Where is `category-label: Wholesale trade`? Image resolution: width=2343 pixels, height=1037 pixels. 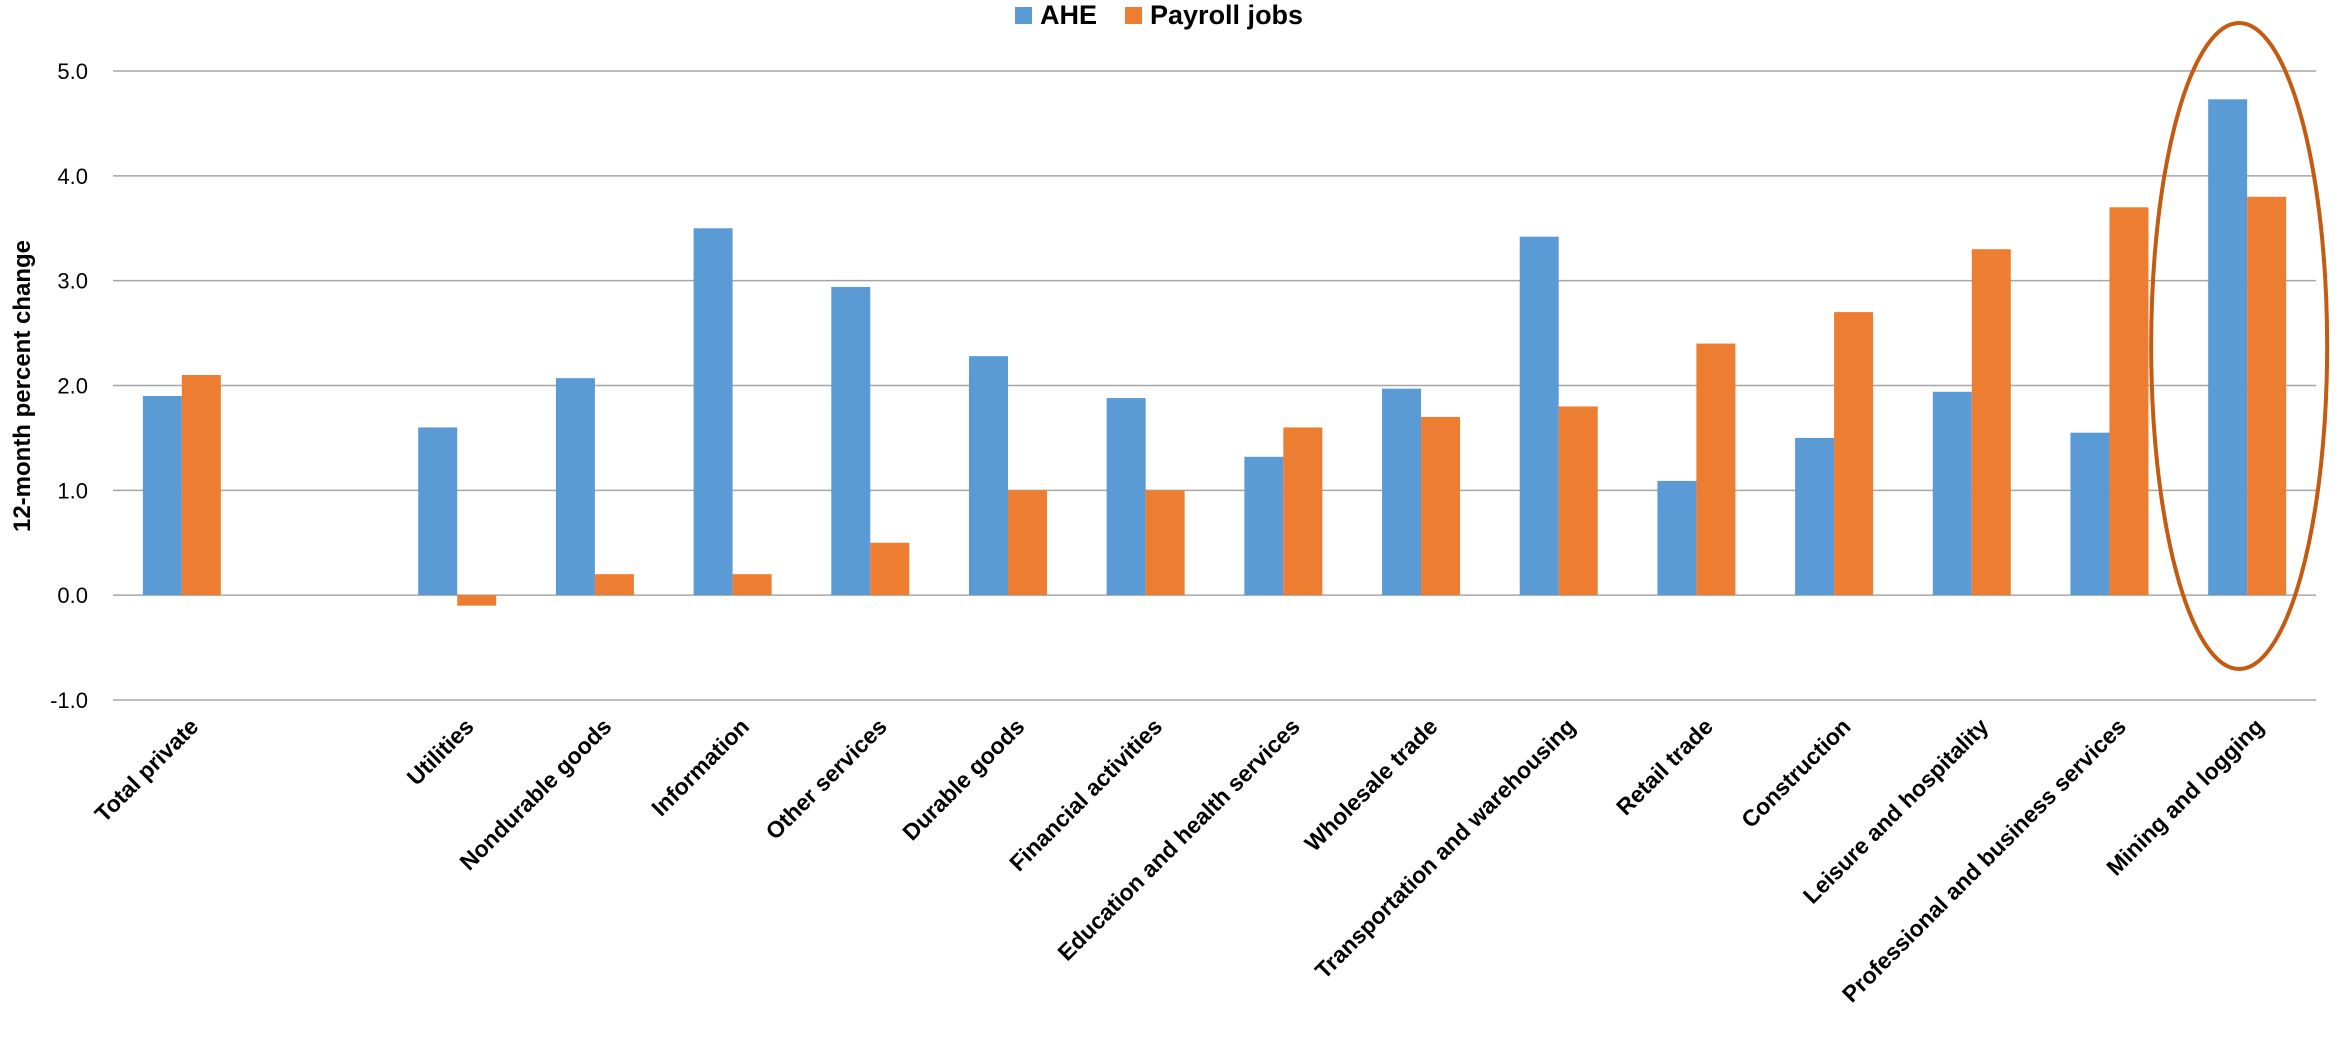 category-label: Wholesale trade is located at coordinates (1370, 784).